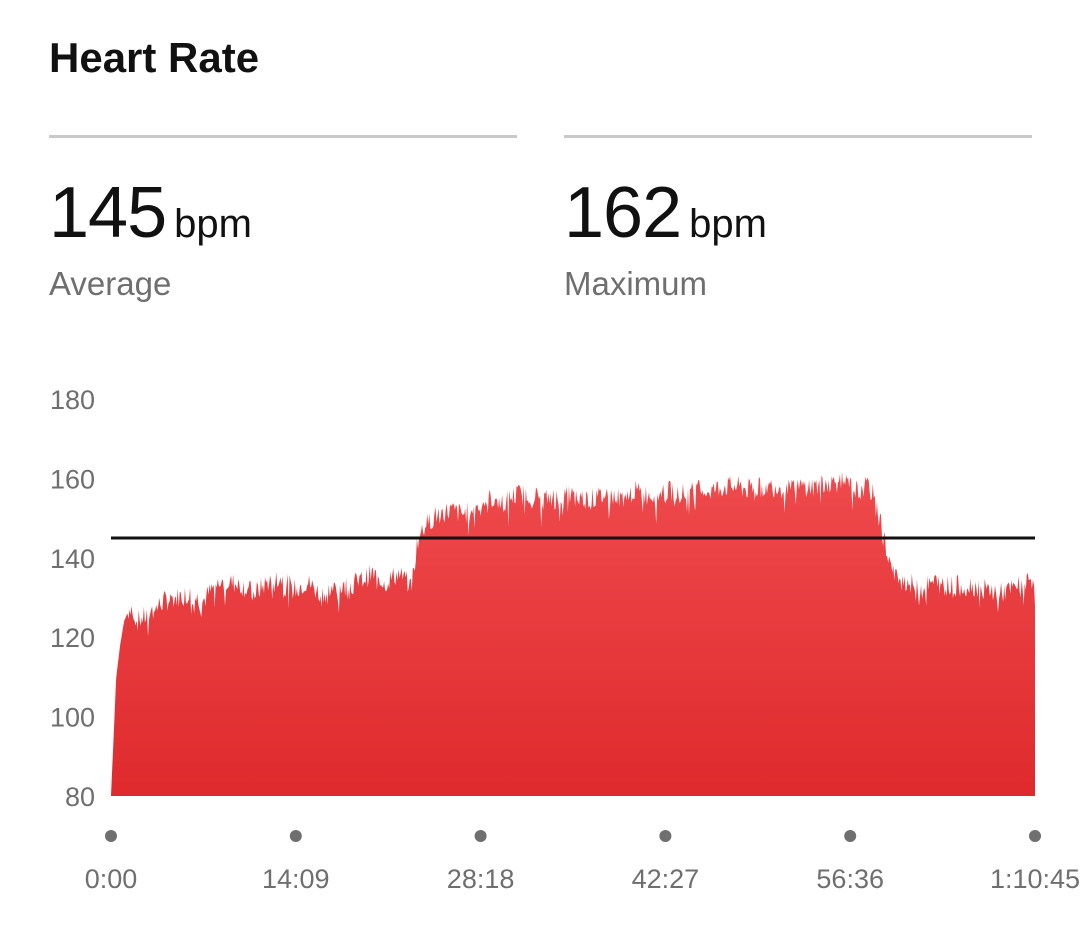 This screenshot has width=1080, height=927. I want to click on x-tick-label: 14:09, so click(296, 879).